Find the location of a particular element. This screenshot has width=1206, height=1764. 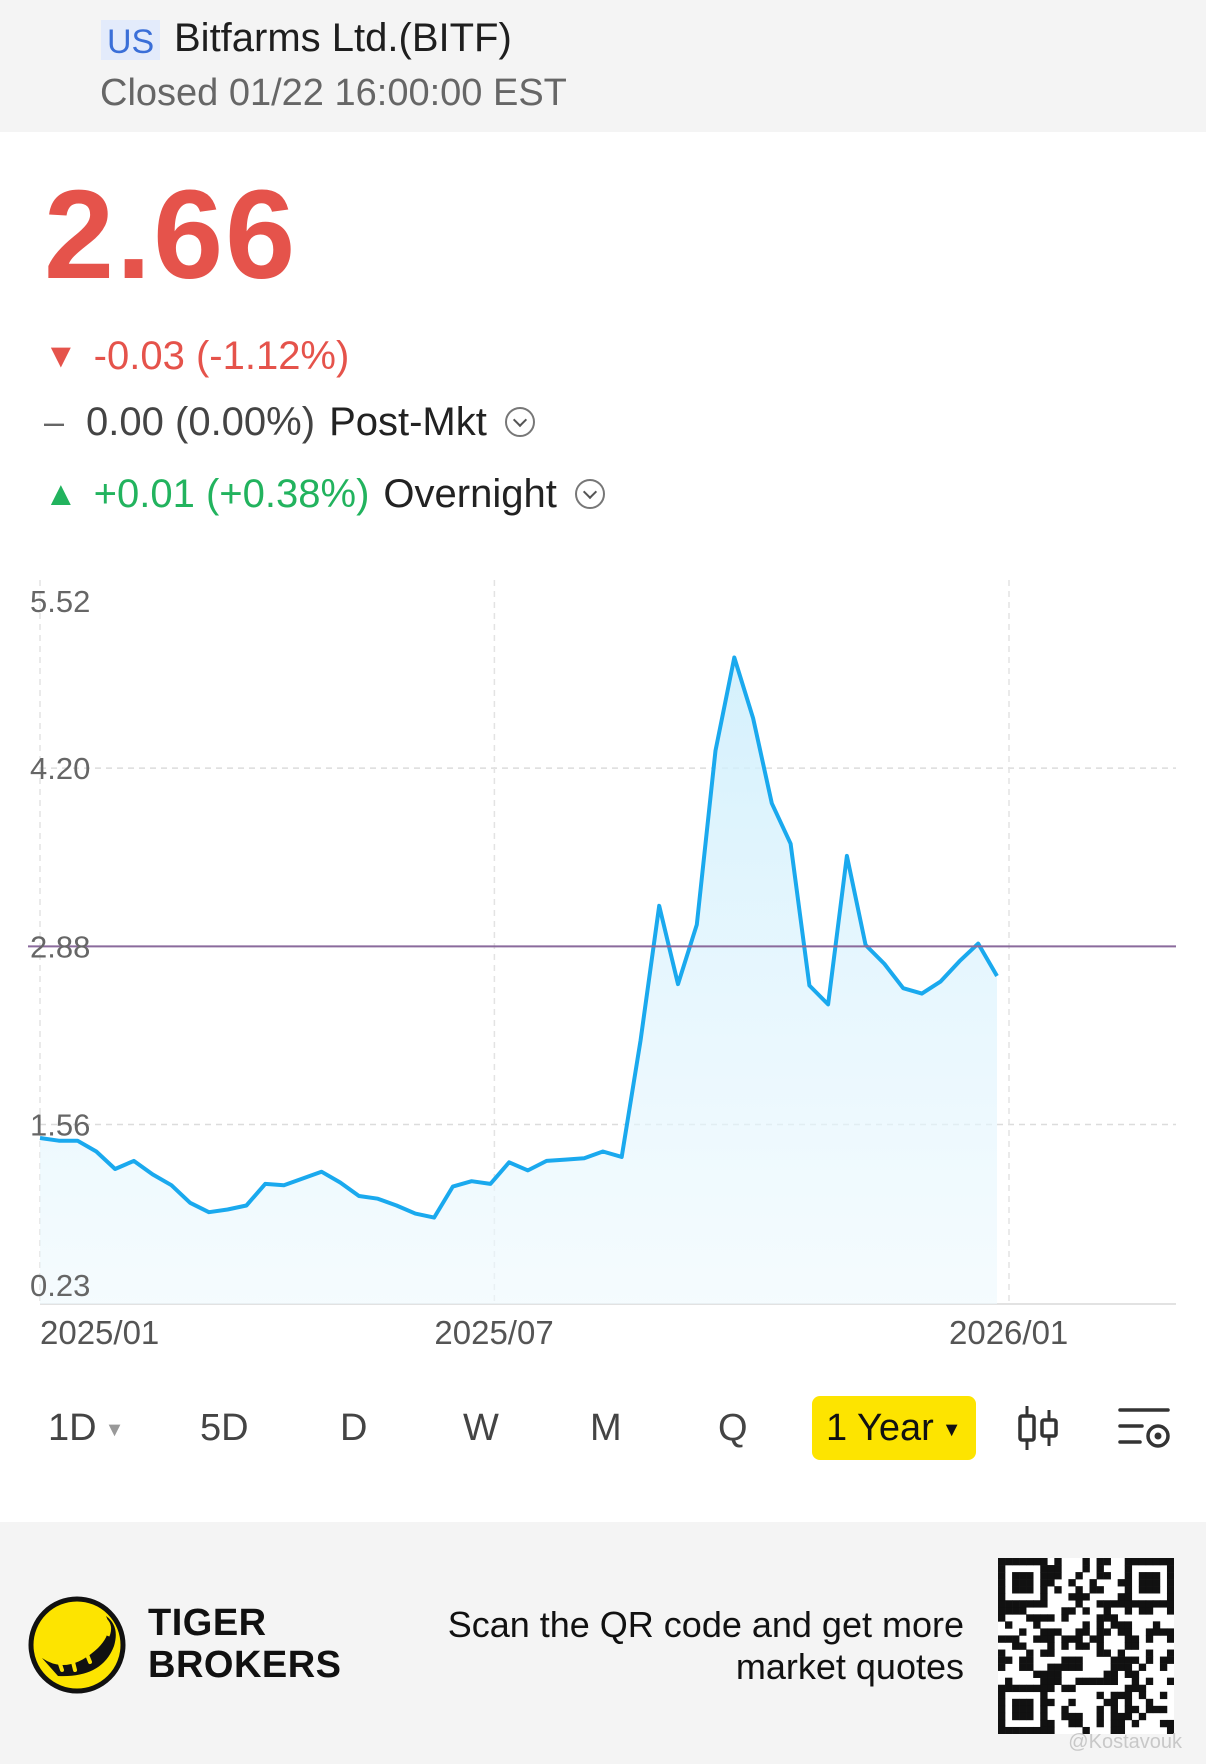

brand-name: TIGER BROKERS is located at coordinates (245, 1644).